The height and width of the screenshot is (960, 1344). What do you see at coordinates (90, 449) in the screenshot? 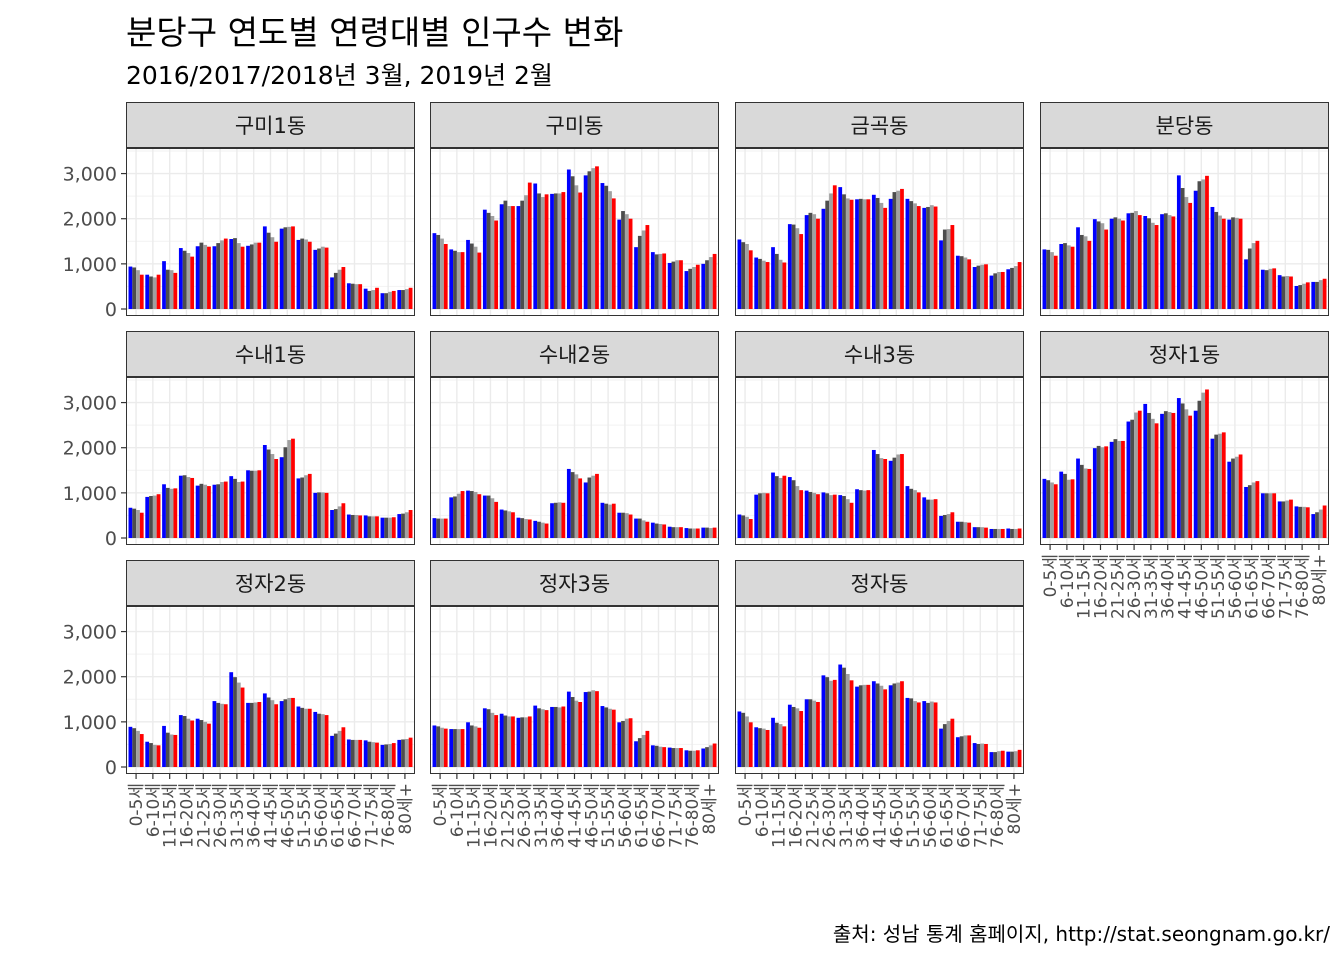
I see `y-tick-label: 2,000` at bounding box center [90, 449].